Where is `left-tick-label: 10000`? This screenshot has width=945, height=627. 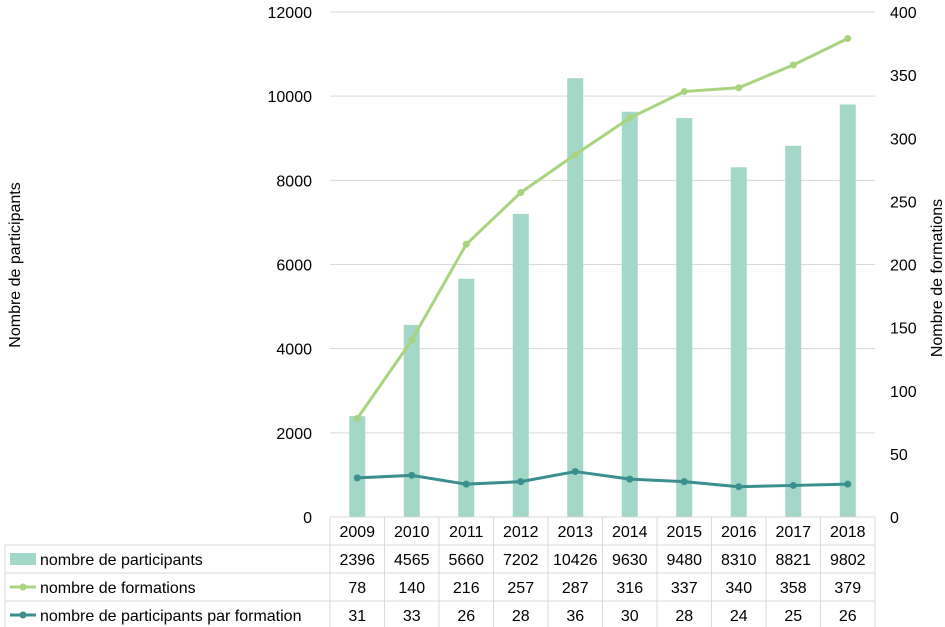
left-tick-label: 10000 is located at coordinates (290, 97).